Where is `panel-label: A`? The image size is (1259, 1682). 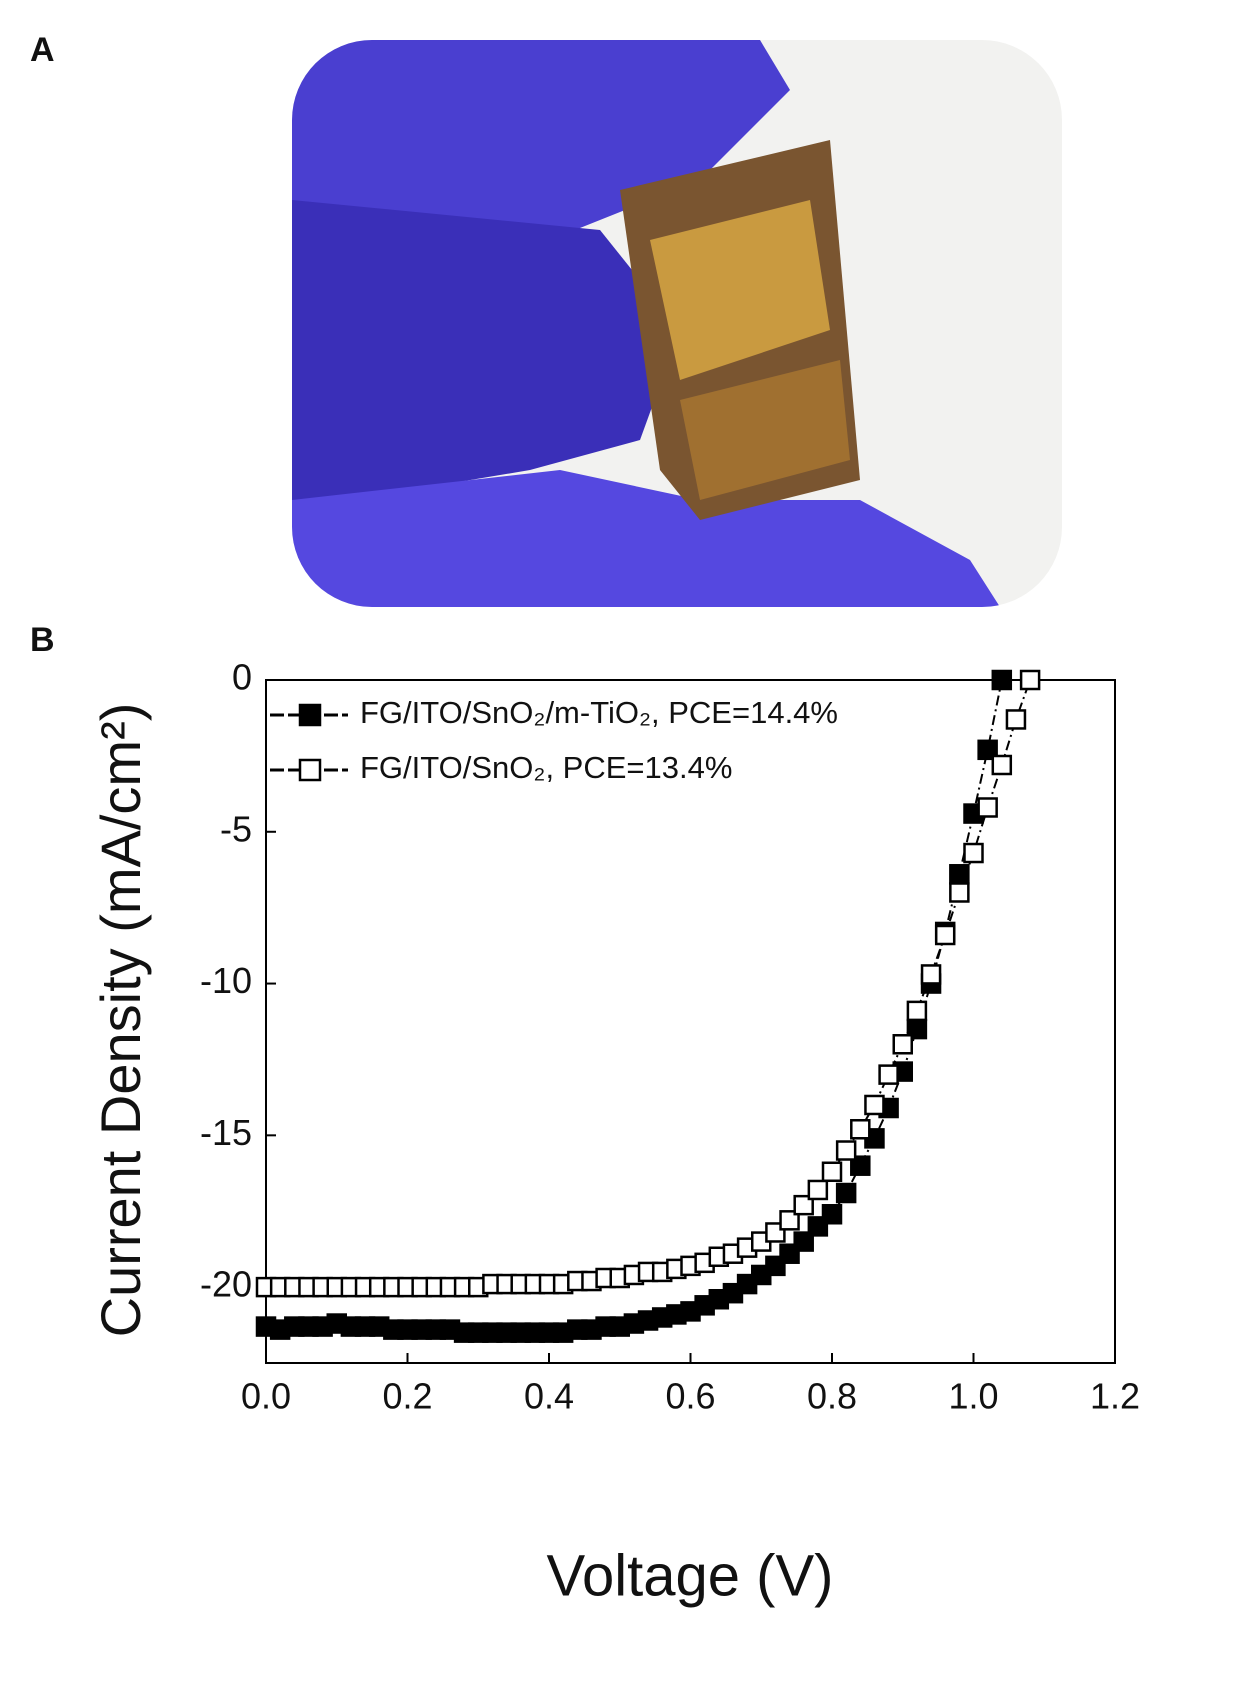
panel-label: A is located at coordinates (42, 50).